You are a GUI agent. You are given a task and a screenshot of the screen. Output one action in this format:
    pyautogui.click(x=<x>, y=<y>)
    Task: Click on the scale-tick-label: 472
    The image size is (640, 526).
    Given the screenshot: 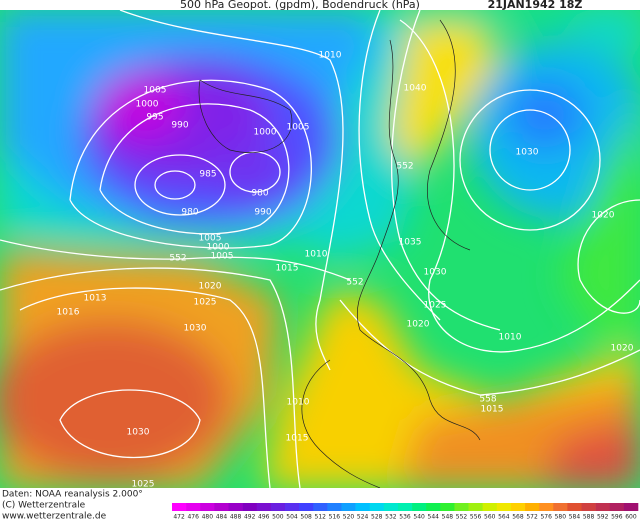 What is the action you would take?
    pyautogui.click(x=179, y=517)
    